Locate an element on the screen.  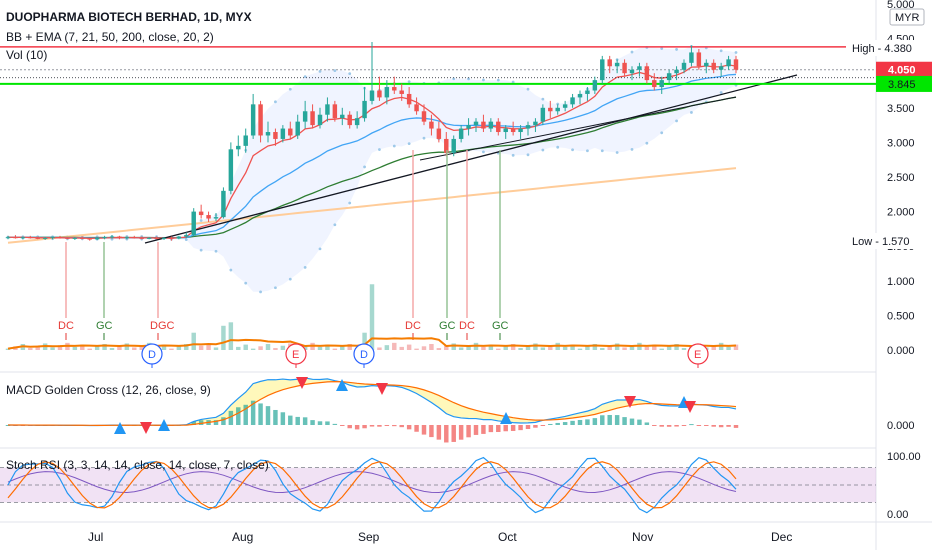
volume-legend: Vol (10) is located at coordinates (27, 55).